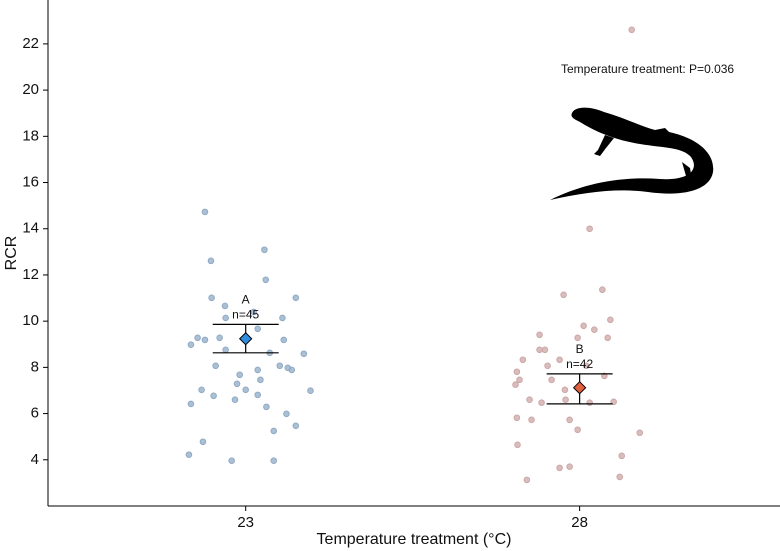 Image resolution: width=780 pixels, height=551 pixels. I want to click on y-tick-label: 14, so click(30, 228).